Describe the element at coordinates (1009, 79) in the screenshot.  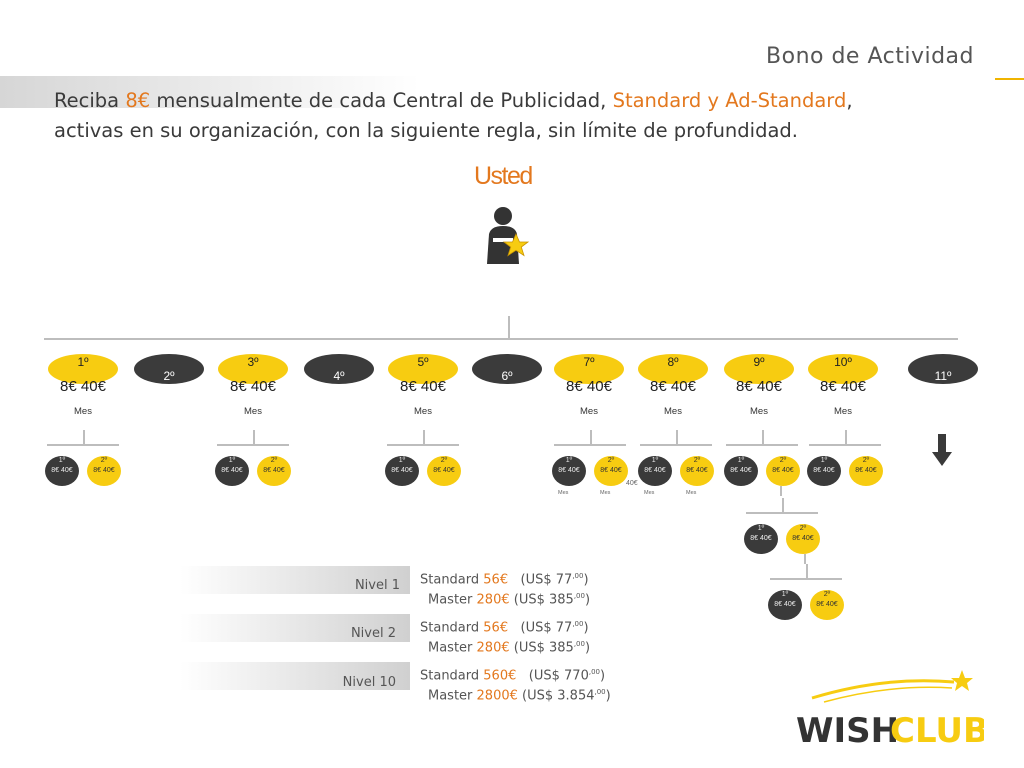
I see `title-underline` at that location.